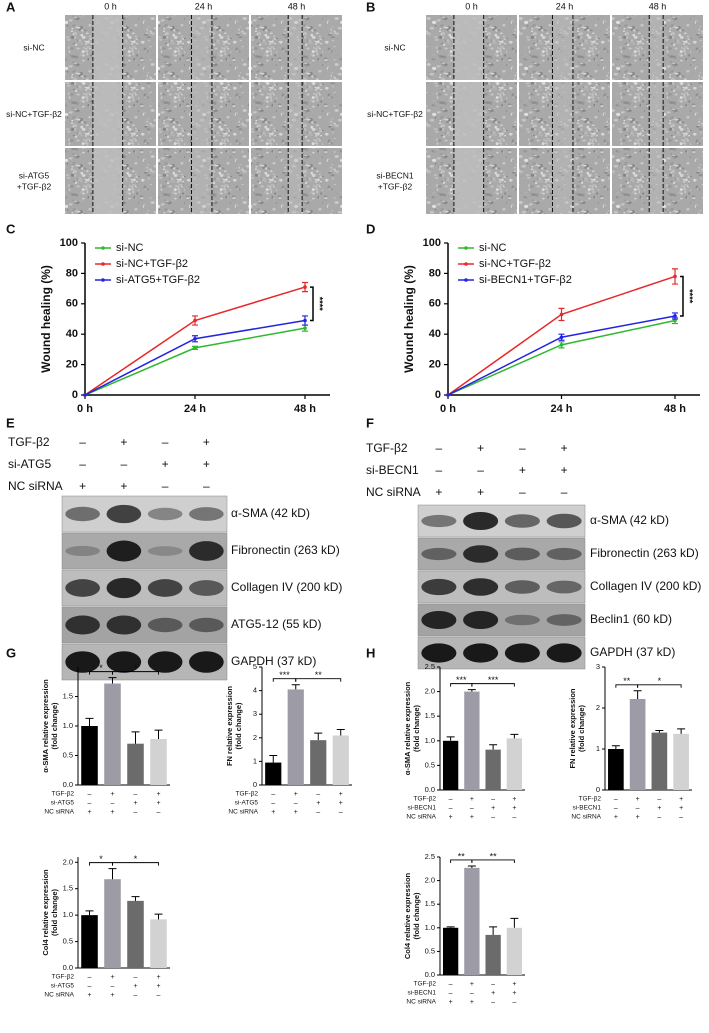 Image resolution: width=709 pixels, height=1033 pixels. What do you see at coordinates (35, 486) in the screenshot?
I see `condition-label: NC siRNA` at bounding box center [35, 486].